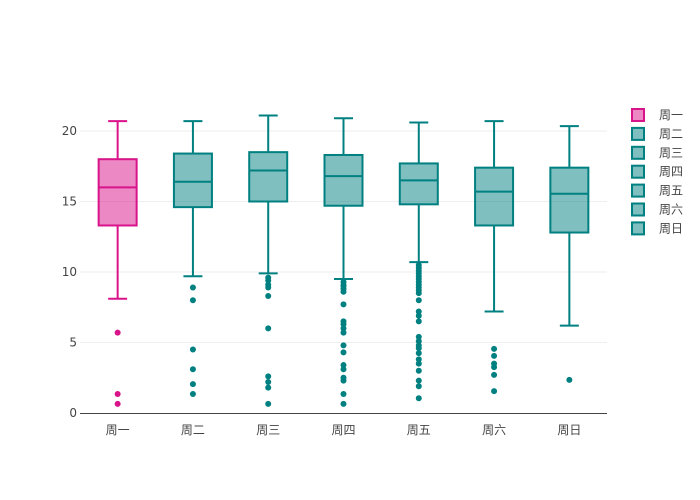 The image size is (700, 500). I want to click on legend-label: 周一, so click(671, 115).